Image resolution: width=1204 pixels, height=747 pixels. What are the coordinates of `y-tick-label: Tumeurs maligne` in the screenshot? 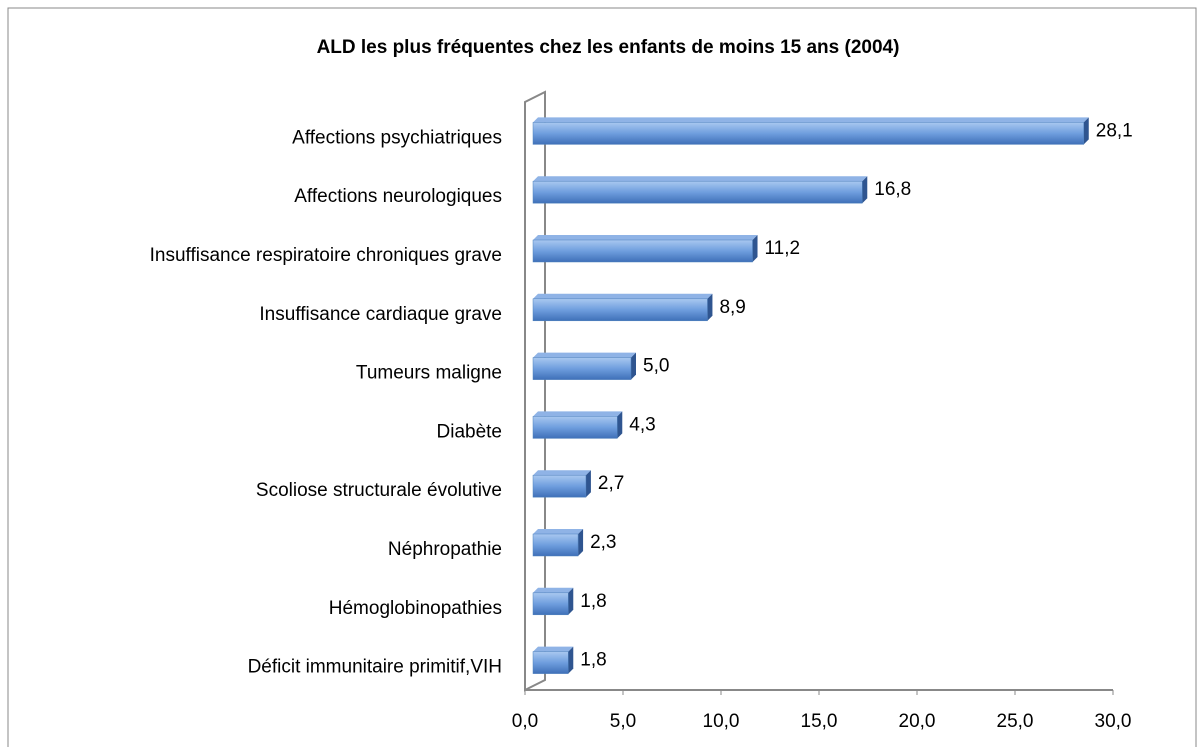 It's located at (429, 373).